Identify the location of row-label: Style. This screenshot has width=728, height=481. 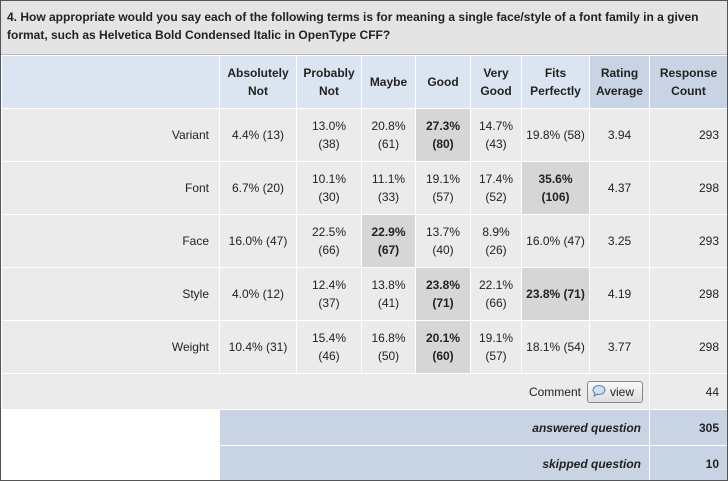
(110, 294).